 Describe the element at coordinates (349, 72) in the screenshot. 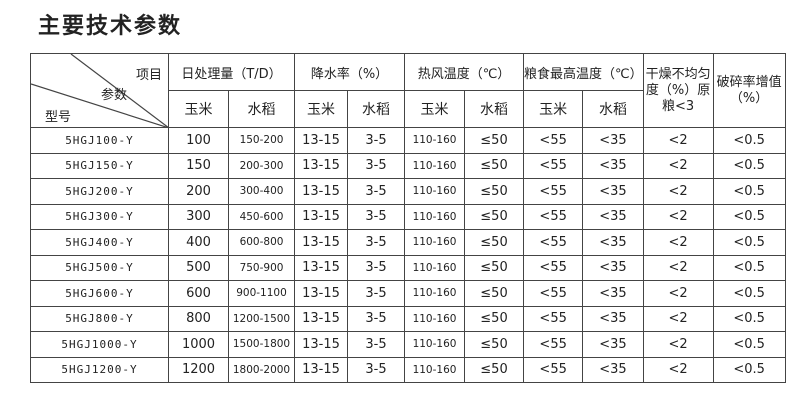

I see `moisture-header: 降水率（%）` at that location.